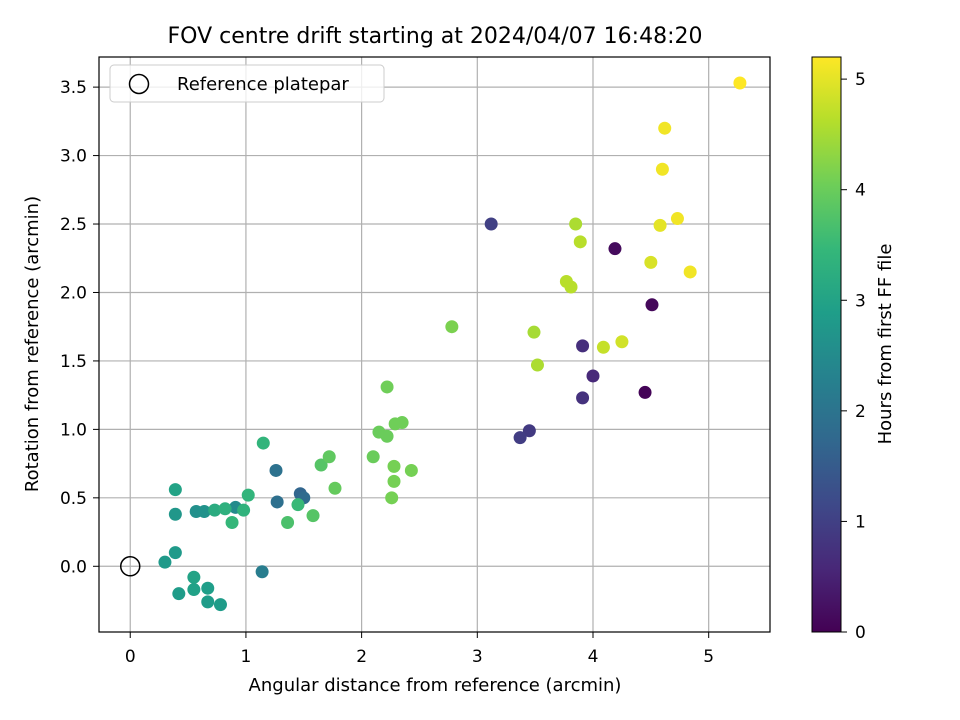 The width and height of the screenshot is (960, 720). What do you see at coordinates (73, 157) in the screenshot?
I see `y-tick-label: 3.0` at bounding box center [73, 157].